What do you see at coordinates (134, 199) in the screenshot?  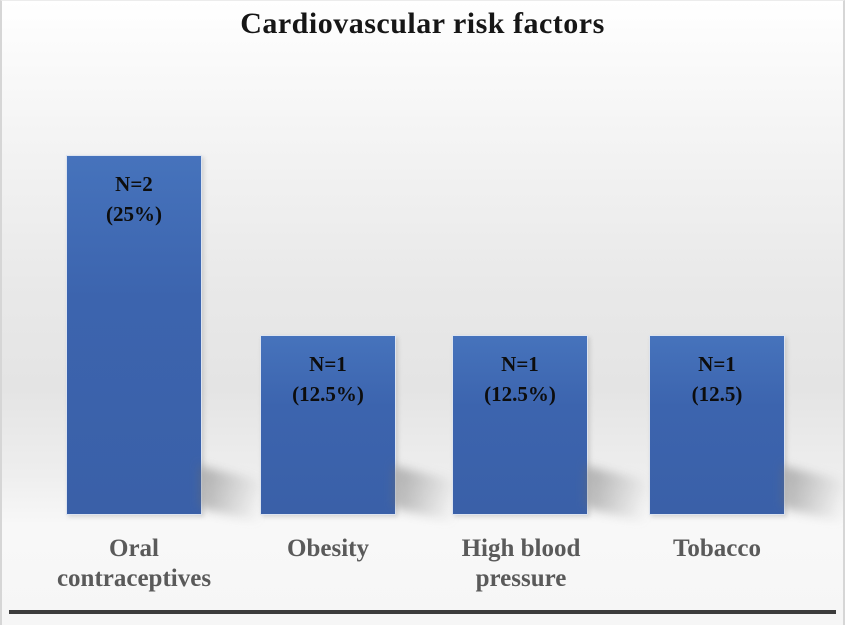 I see `bar-value-label: N=2 (25%)` at bounding box center [134, 199].